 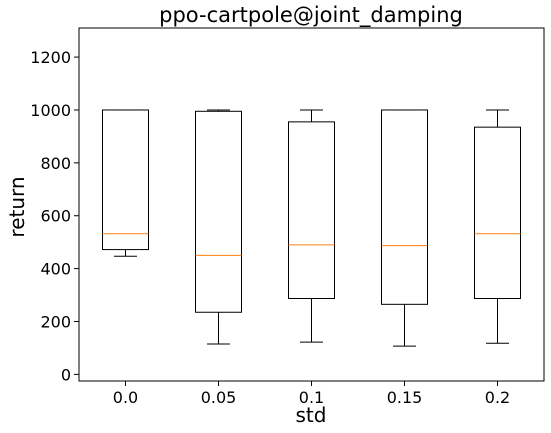 I want to click on x-tick-label: 0.0, so click(x=125, y=397).